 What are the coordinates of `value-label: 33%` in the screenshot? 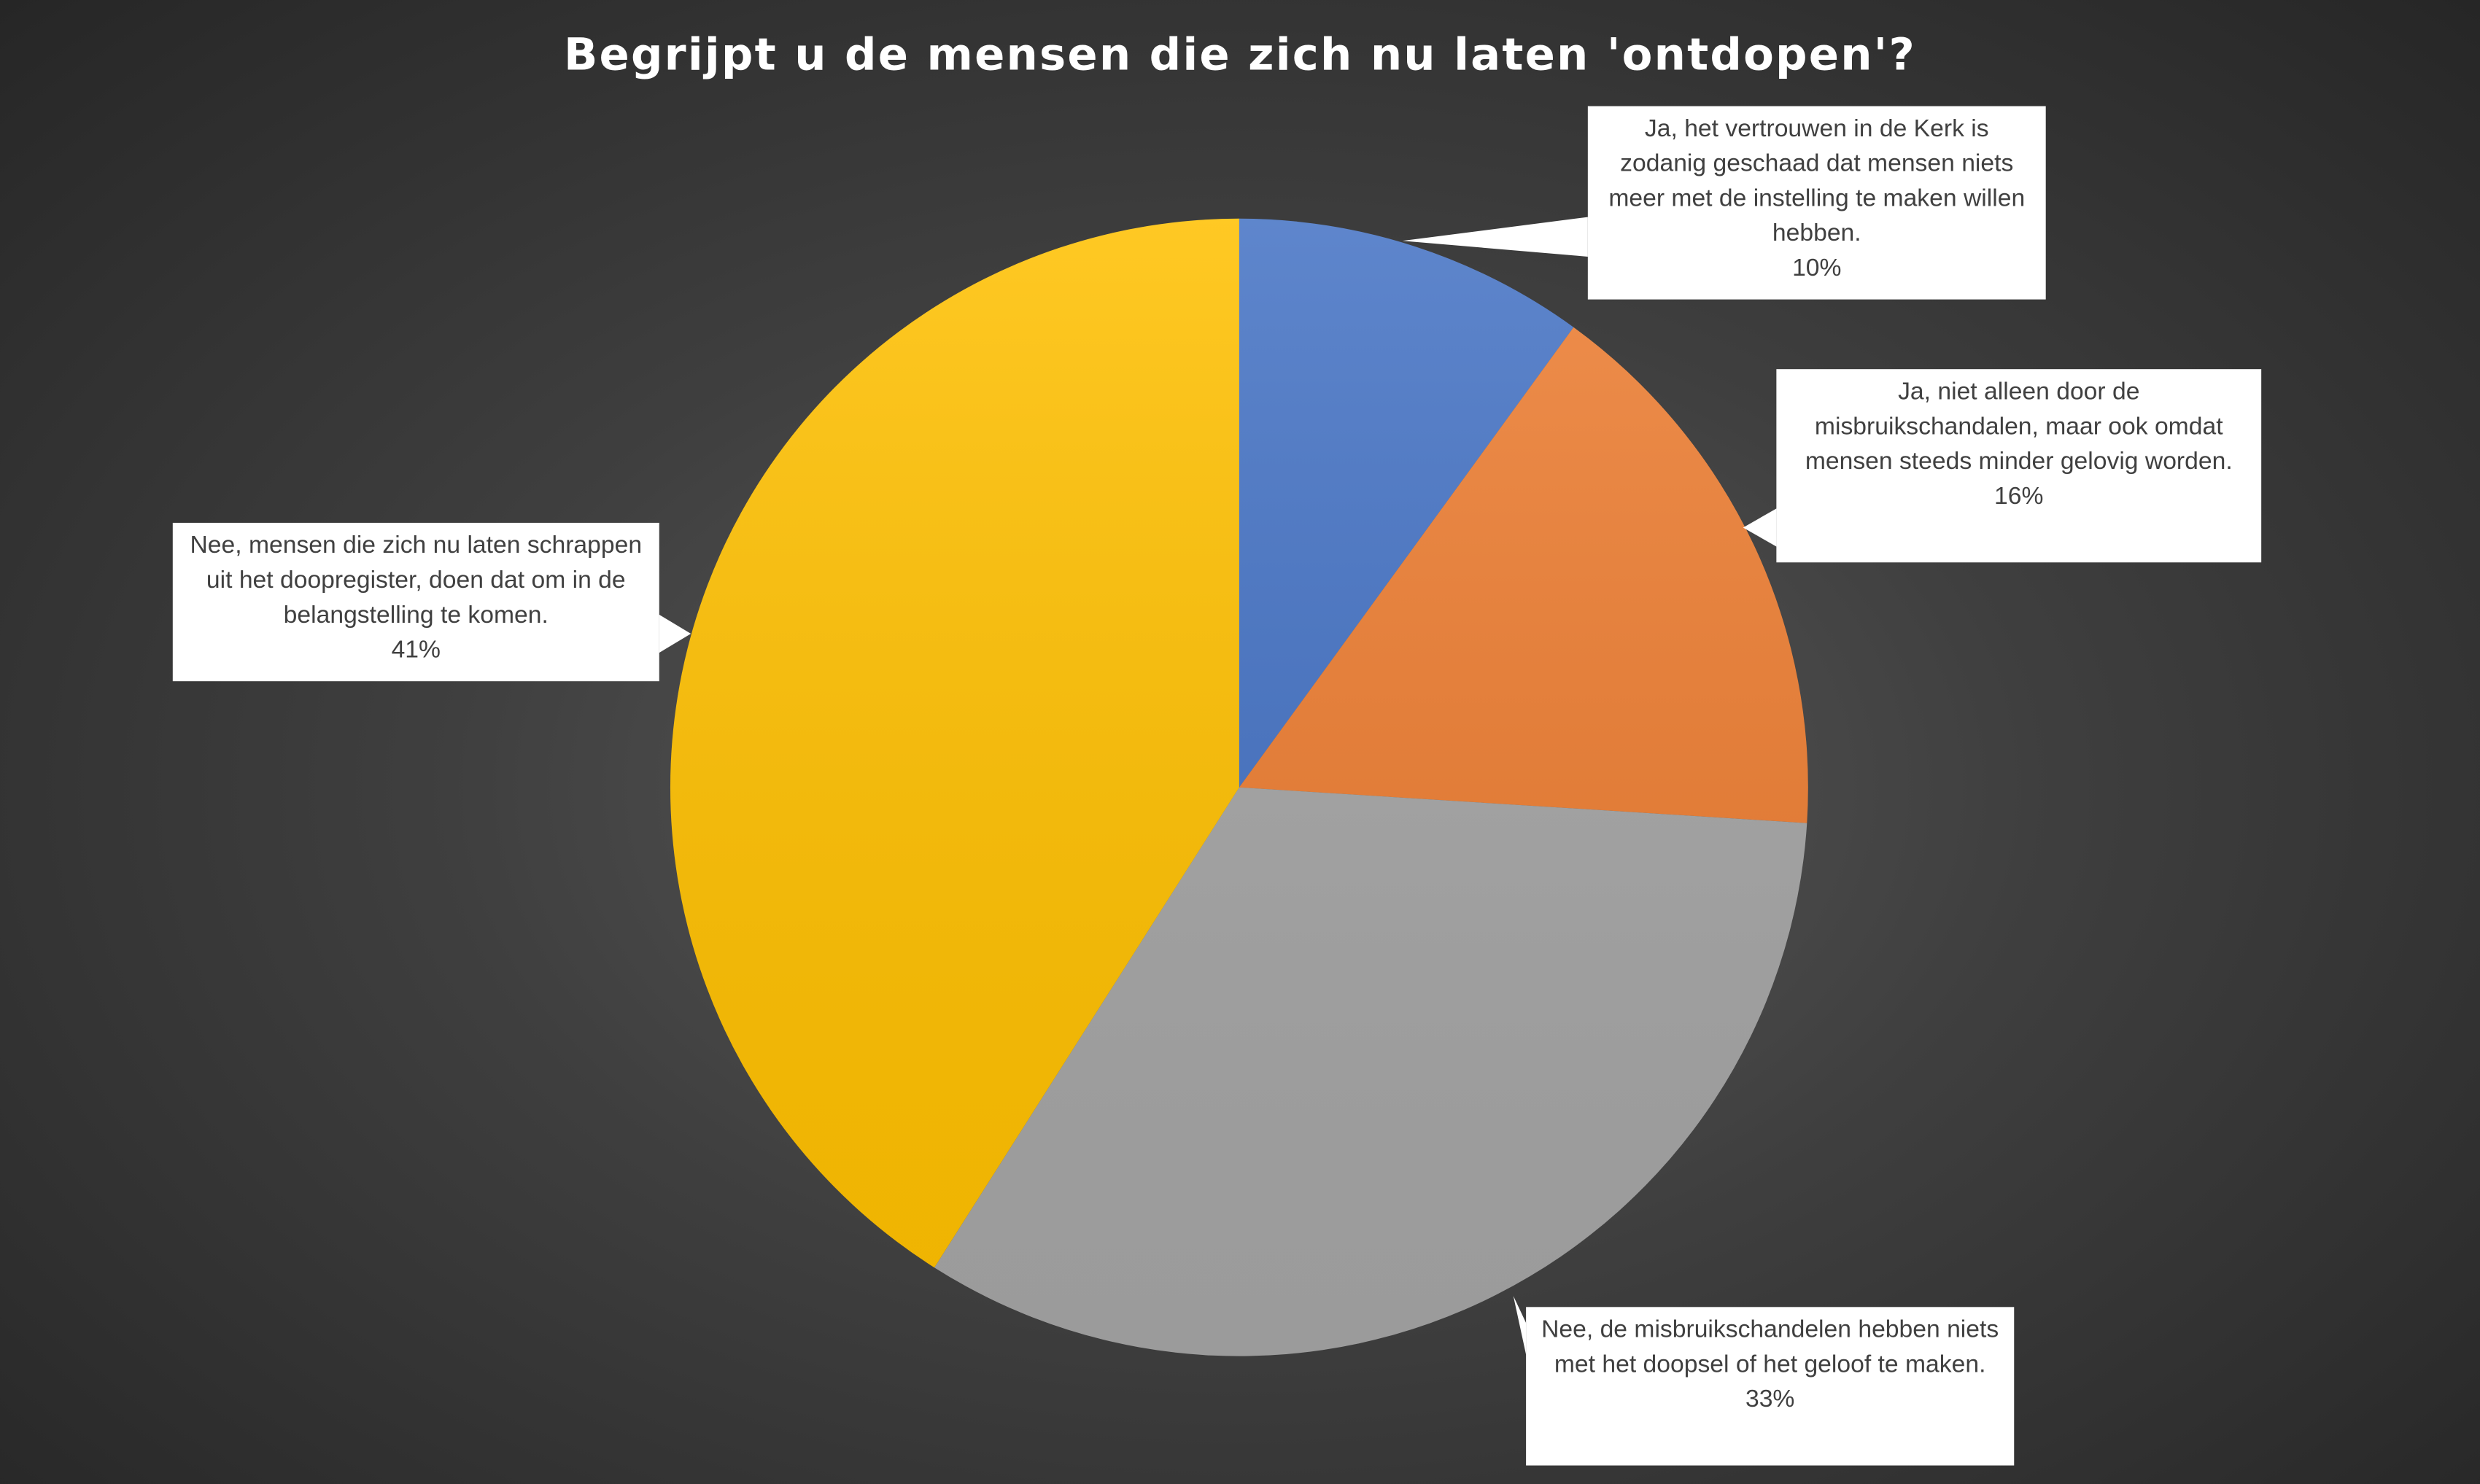 It's located at (1770, 1399).